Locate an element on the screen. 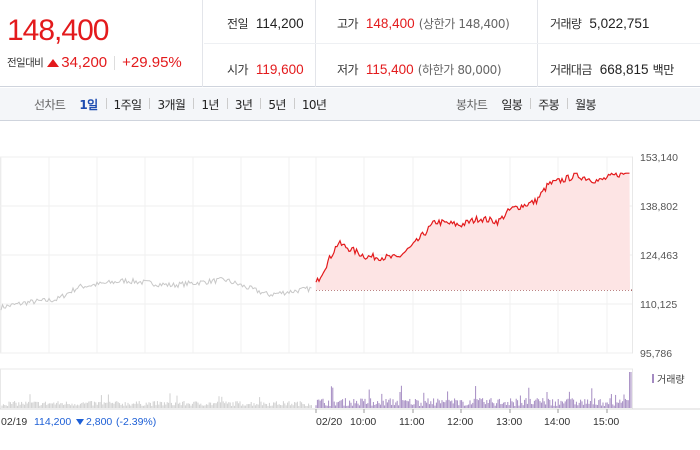 This screenshot has height=450, width=700. line-chart-title: 선차트 is located at coordinates (50, 105).